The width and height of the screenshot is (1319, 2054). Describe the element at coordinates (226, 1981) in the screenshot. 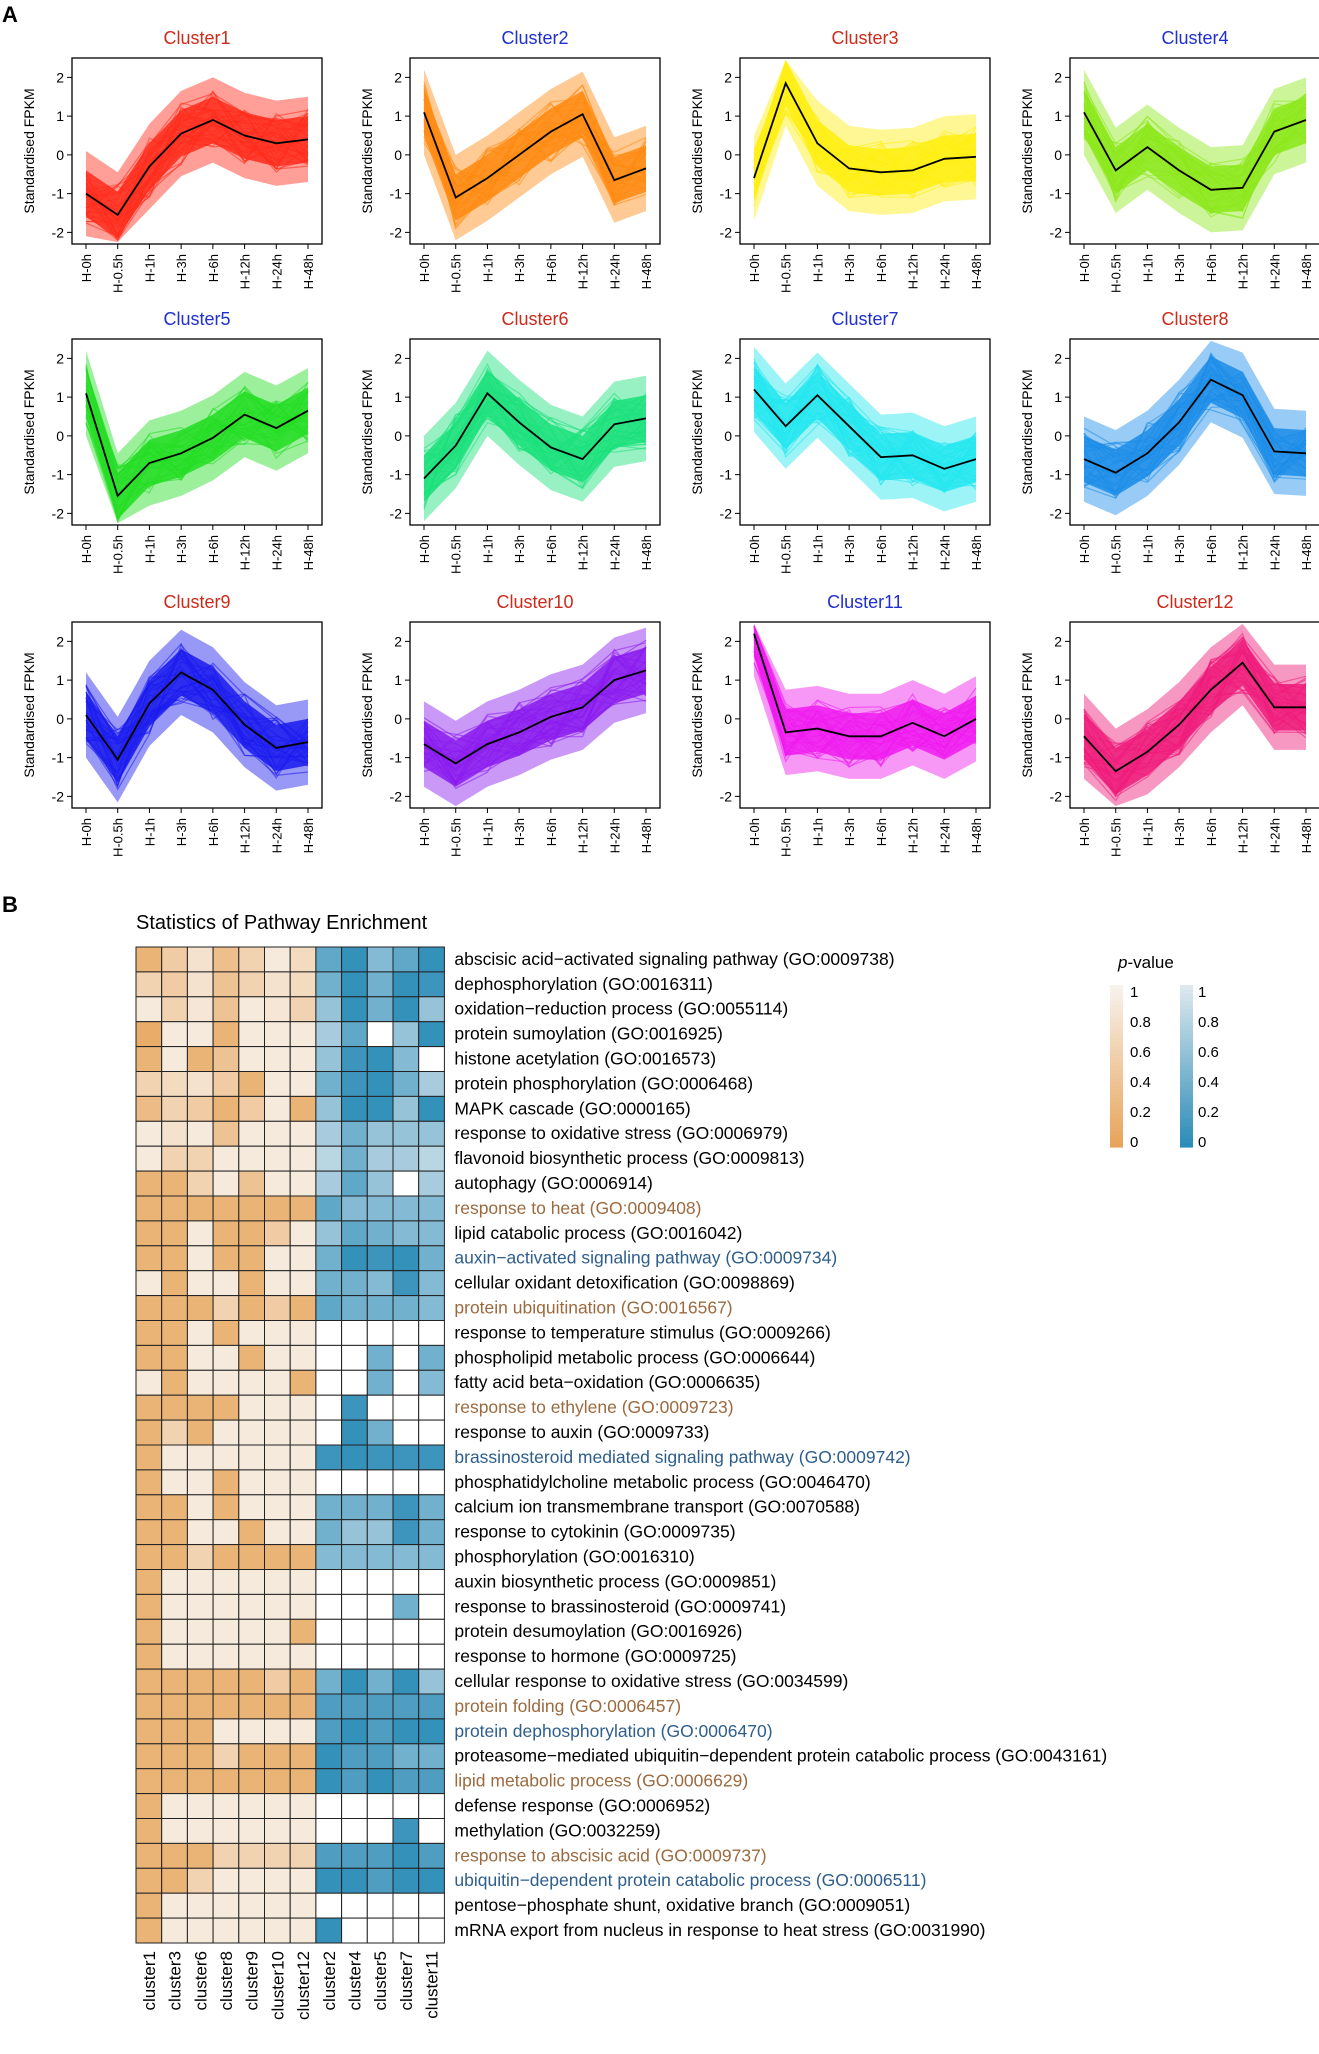

I see `cluster-column-label: cluster8` at that location.